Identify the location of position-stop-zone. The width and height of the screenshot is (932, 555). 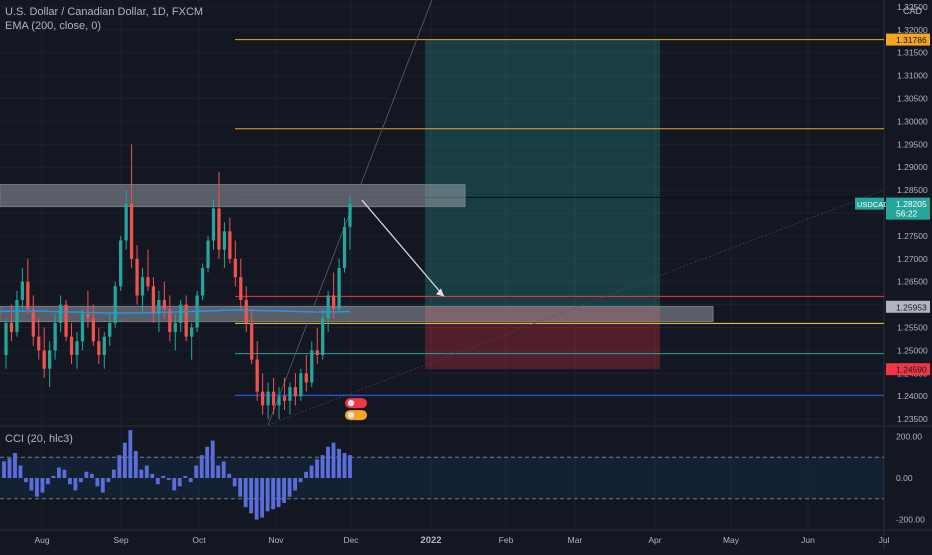
(542, 338).